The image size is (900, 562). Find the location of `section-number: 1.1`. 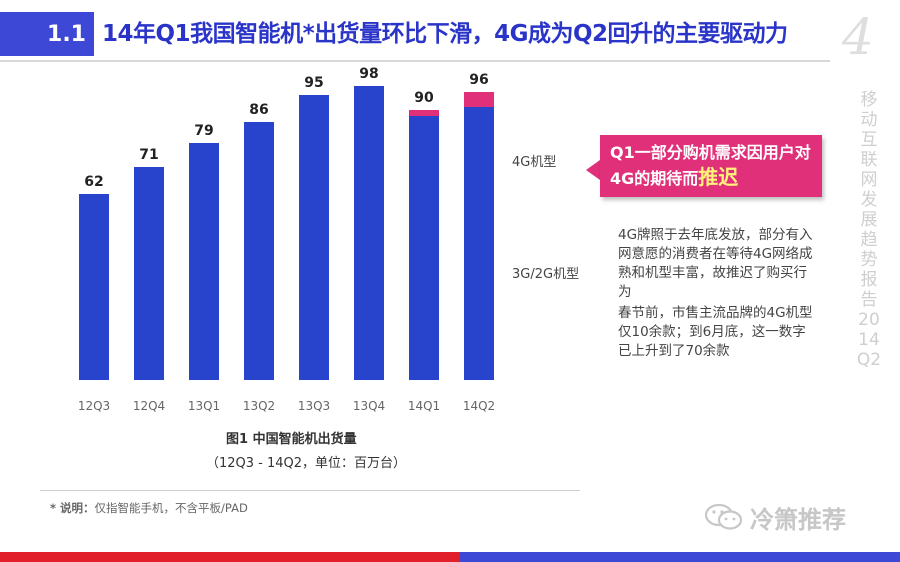

section-number: 1.1 is located at coordinates (47, 34).